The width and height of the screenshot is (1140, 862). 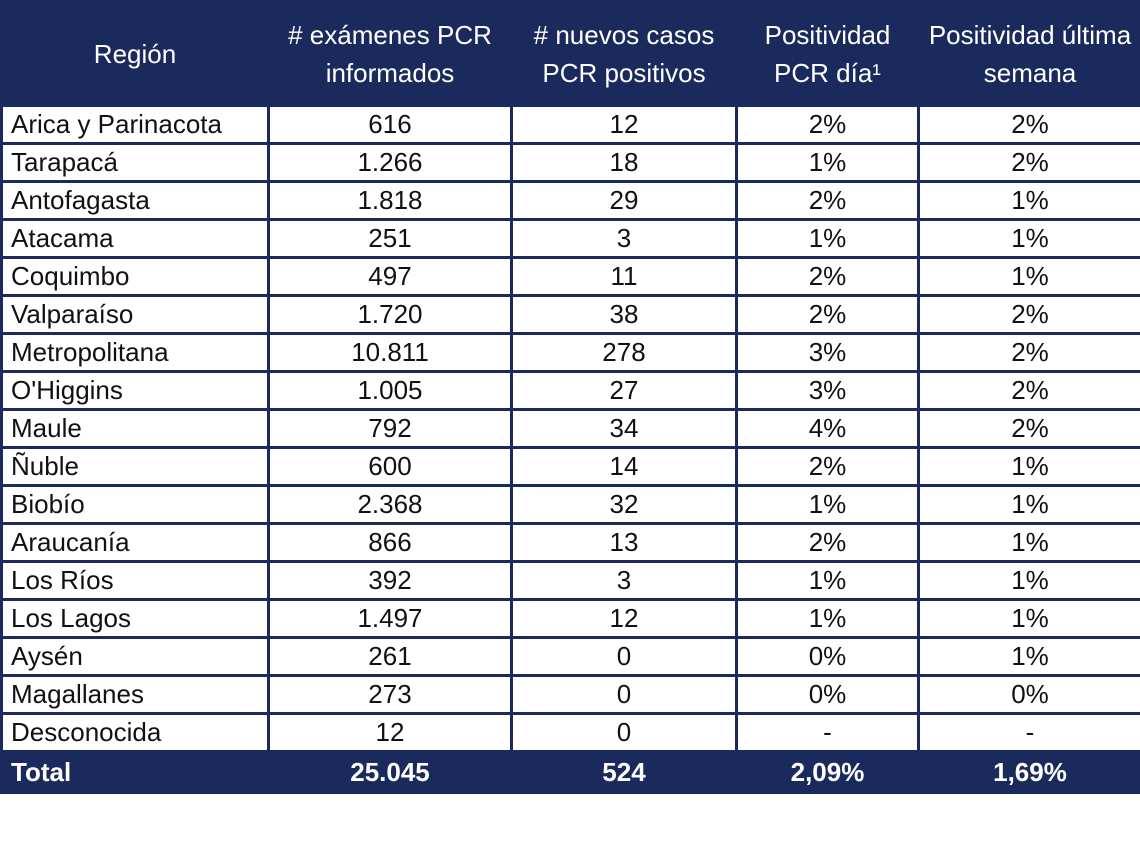 What do you see at coordinates (135, 162) in the screenshot?
I see `region-cell: Tarapacá` at bounding box center [135, 162].